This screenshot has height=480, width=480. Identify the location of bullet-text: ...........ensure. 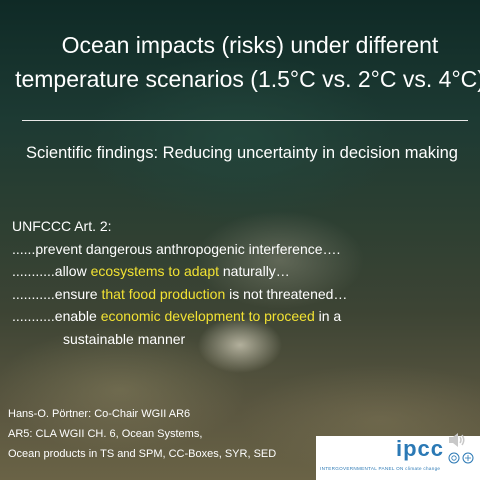
(57, 293).